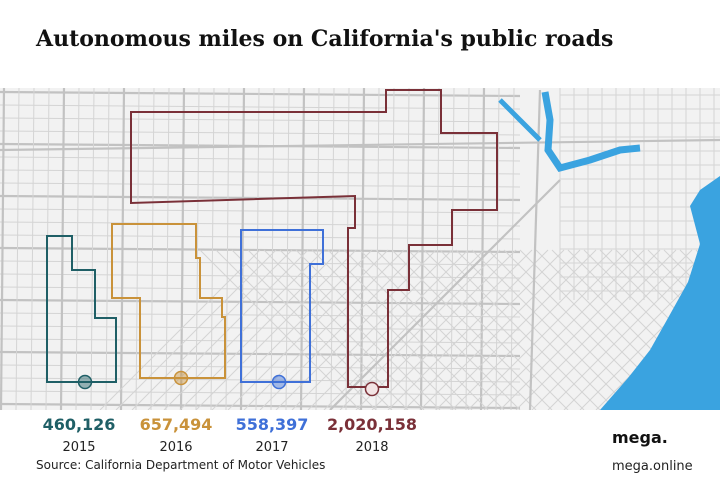 The image size is (720, 500). What do you see at coordinates (272, 424) in the screenshot?
I see `miles-value: 558,397` at bounding box center [272, 424].